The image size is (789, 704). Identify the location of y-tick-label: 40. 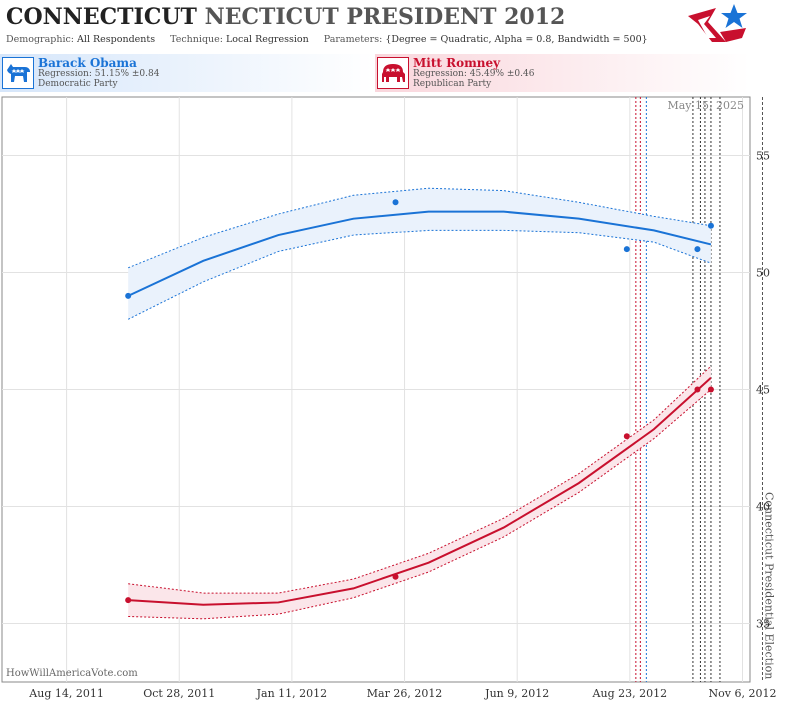
(763, 507).